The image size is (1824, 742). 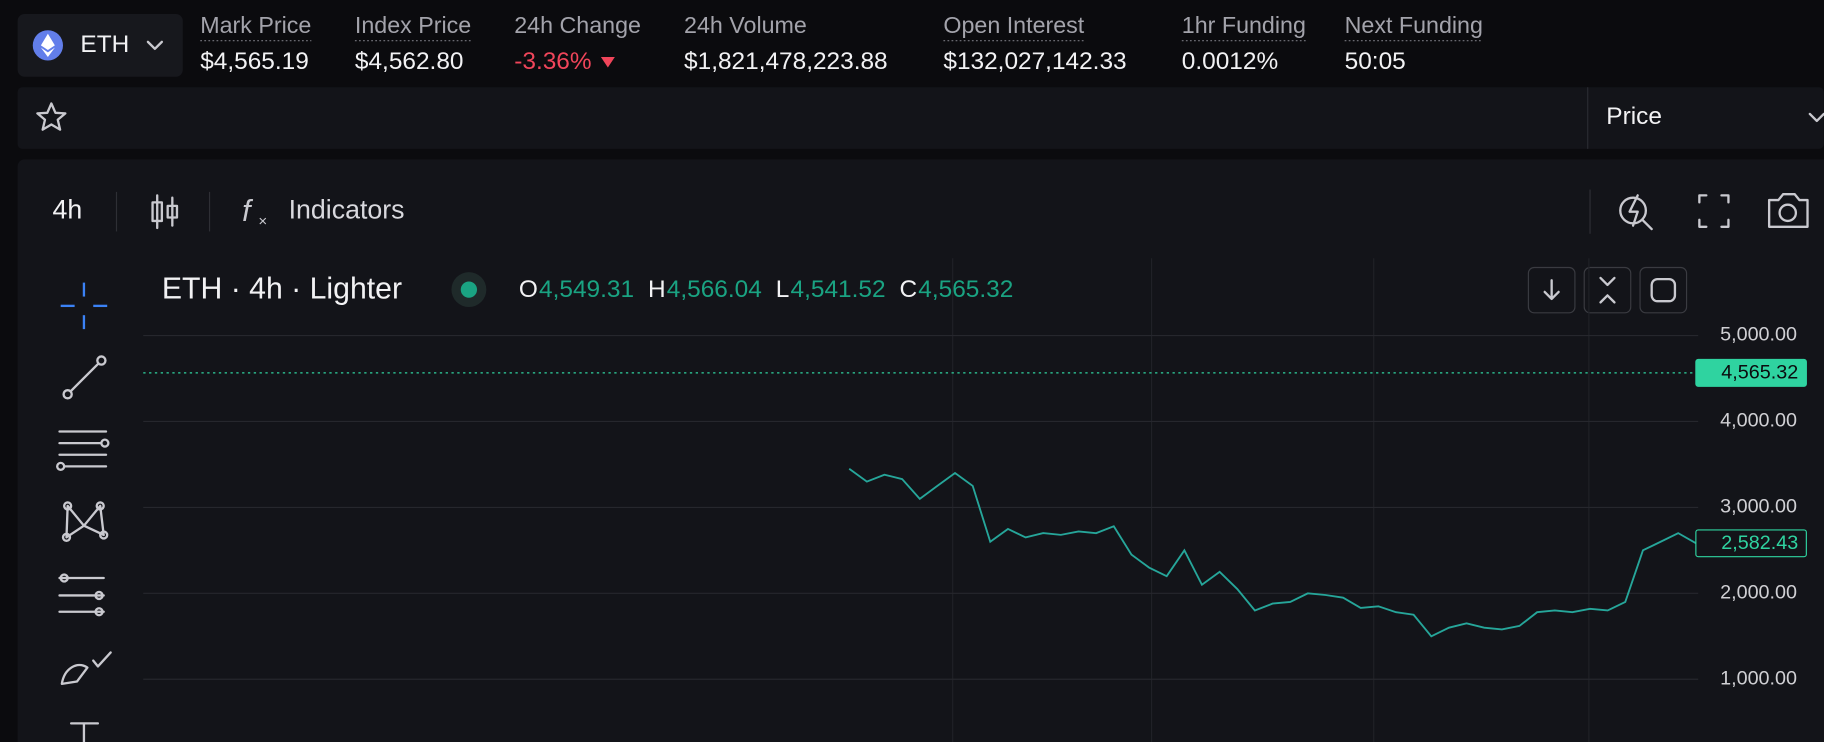 What do you see at coordinates (165, 212) in the screenshot?
I see `candle-type-icon` at bounding box center [165, 212].